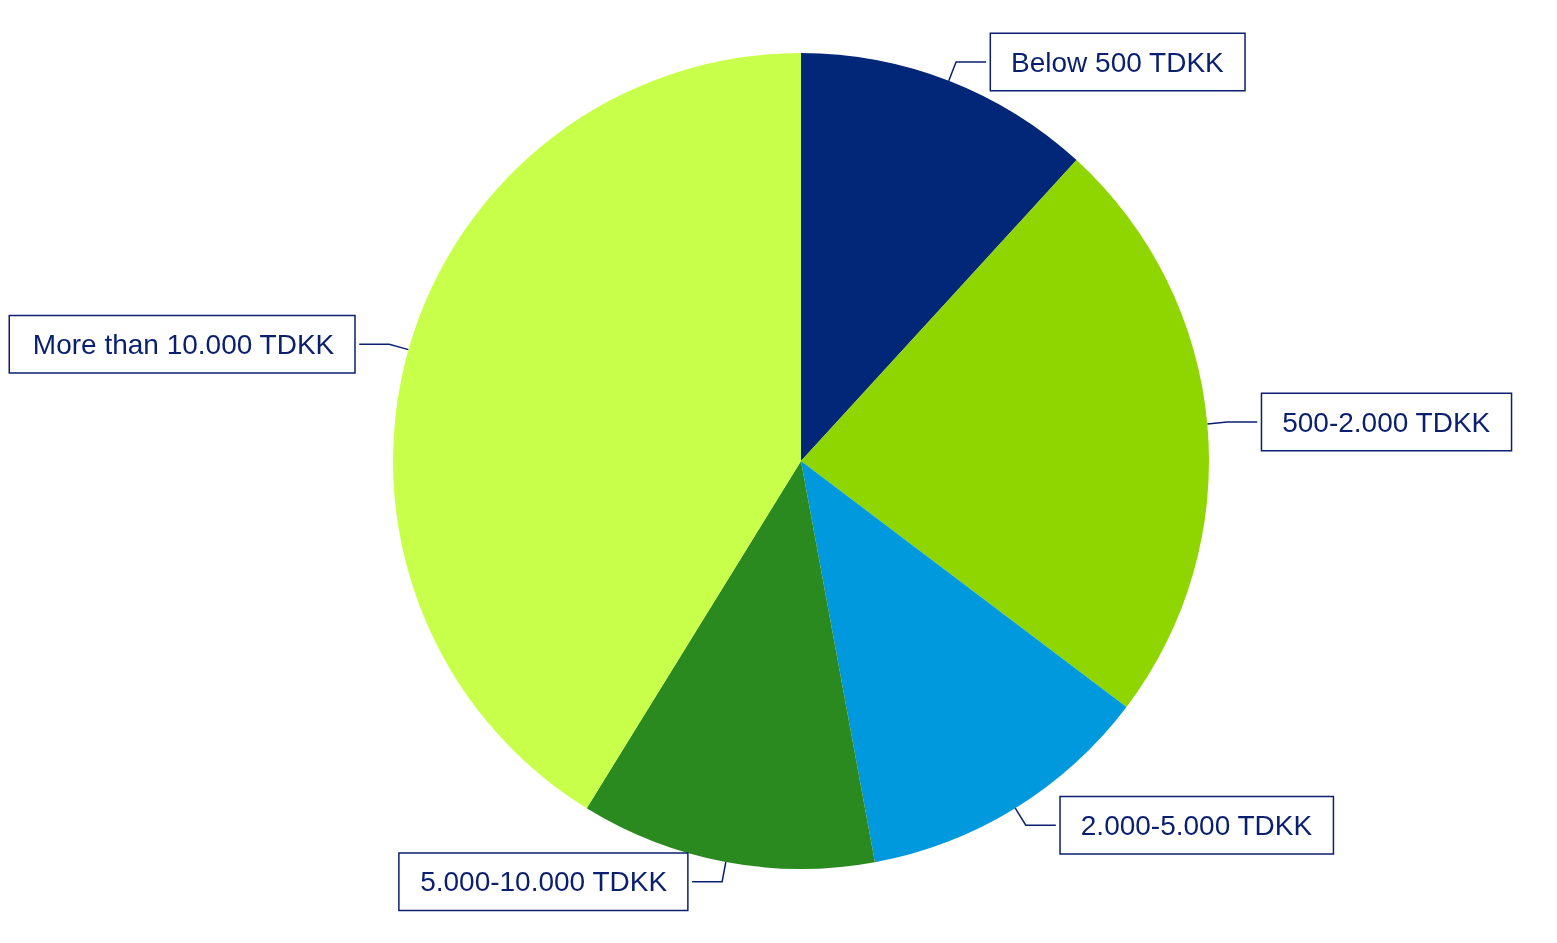  I want to click on slice-label: 5.000-10.000 TDKK, so click(544, 882).